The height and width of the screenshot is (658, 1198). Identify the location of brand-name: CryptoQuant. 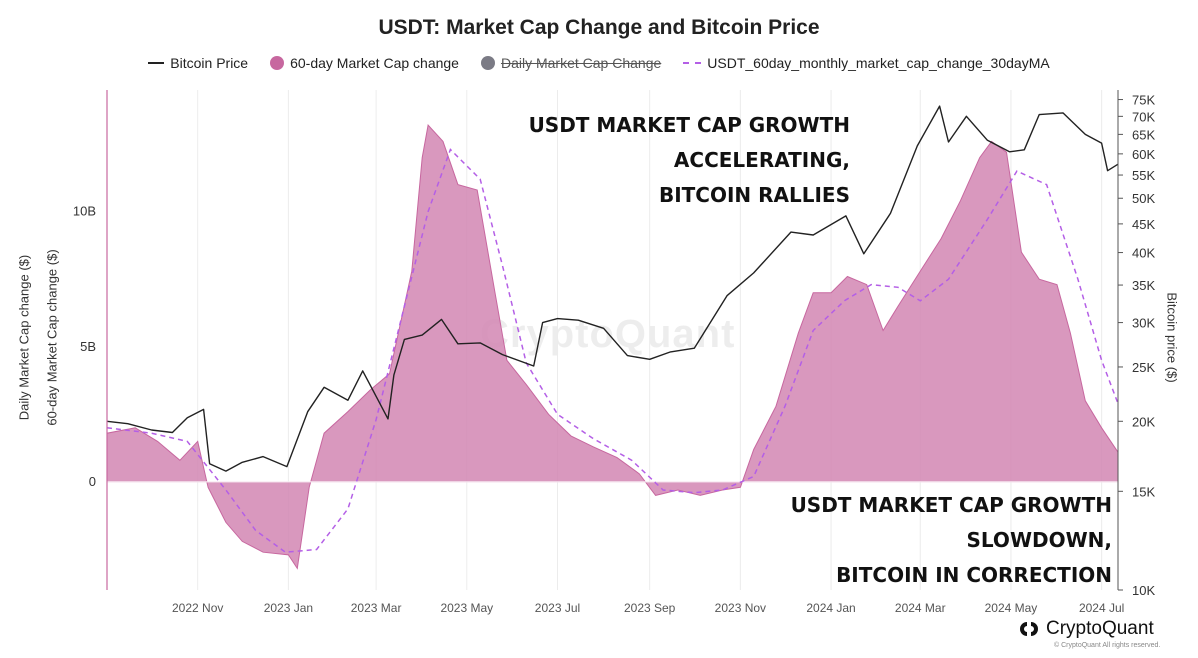
(1100, 628).